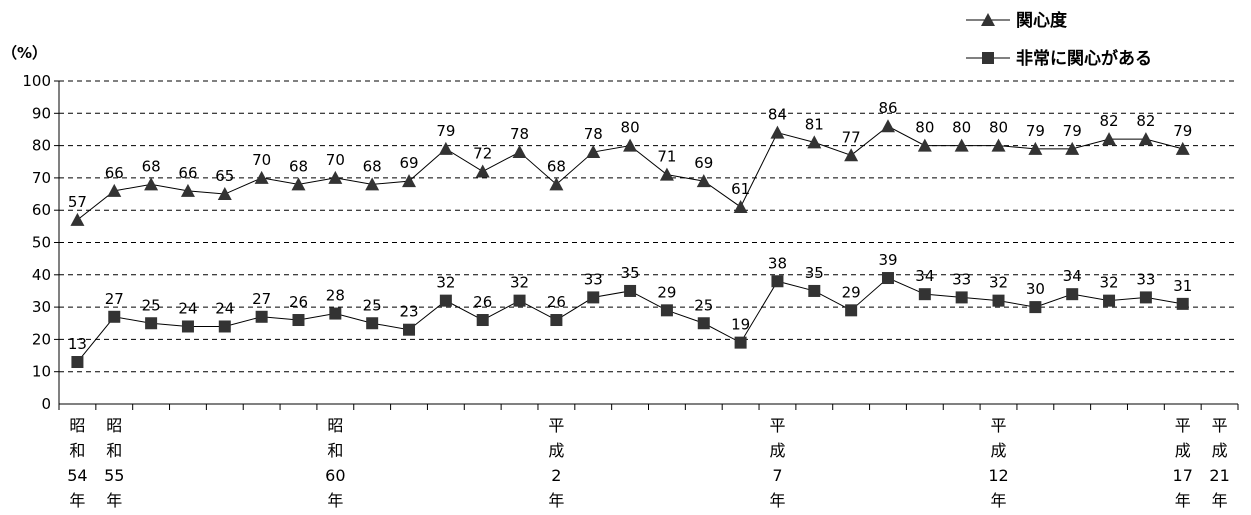 The height and width of the screenshot is (515, 1251). What do you see at coordinates (41, 339) in the screenshot?
I see `y-tick-label-20: 20` at bounding box center [41, 339].